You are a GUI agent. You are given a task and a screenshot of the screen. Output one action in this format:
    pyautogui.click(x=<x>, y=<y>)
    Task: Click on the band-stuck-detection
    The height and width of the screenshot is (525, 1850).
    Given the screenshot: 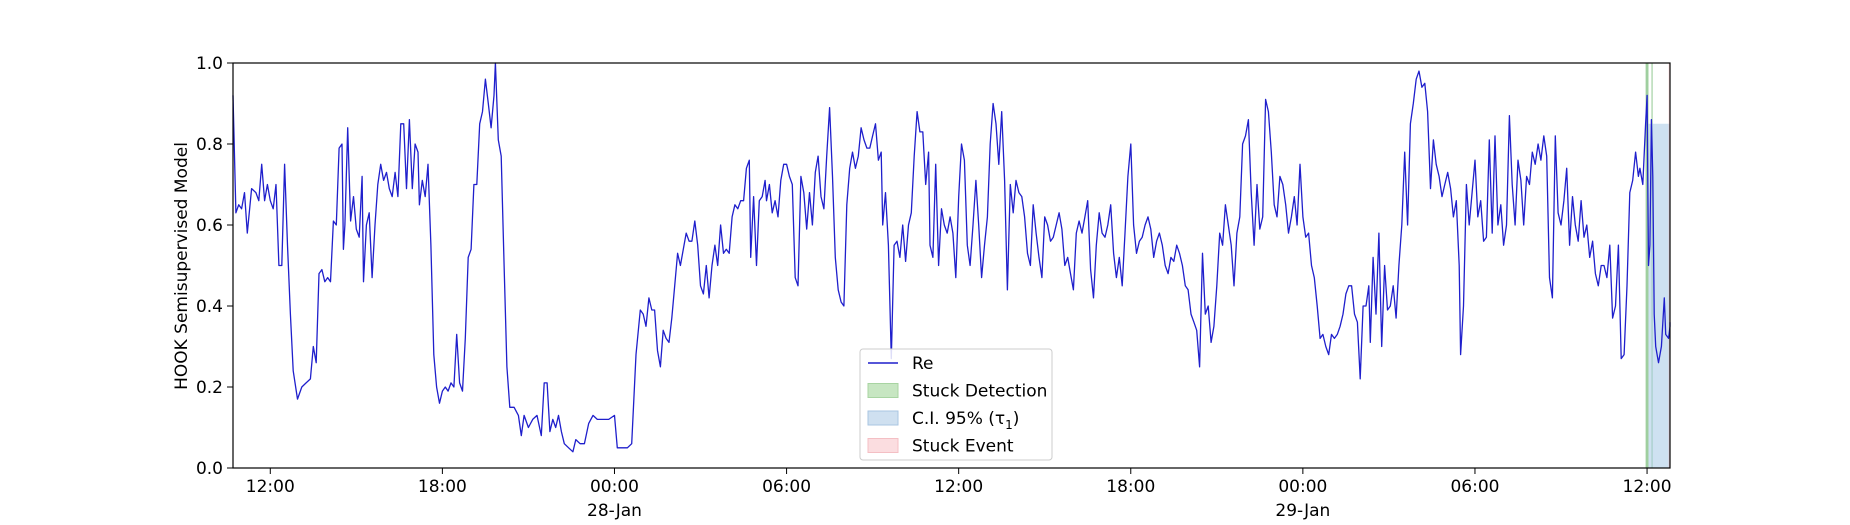 What is the action you would take?
    pyautogui.click(x=1647, y=265)
    